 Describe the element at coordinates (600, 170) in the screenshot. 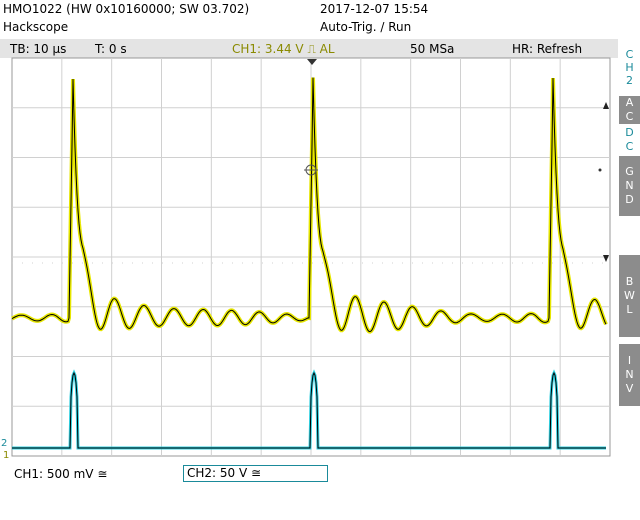

I see `level-dot` at that location.